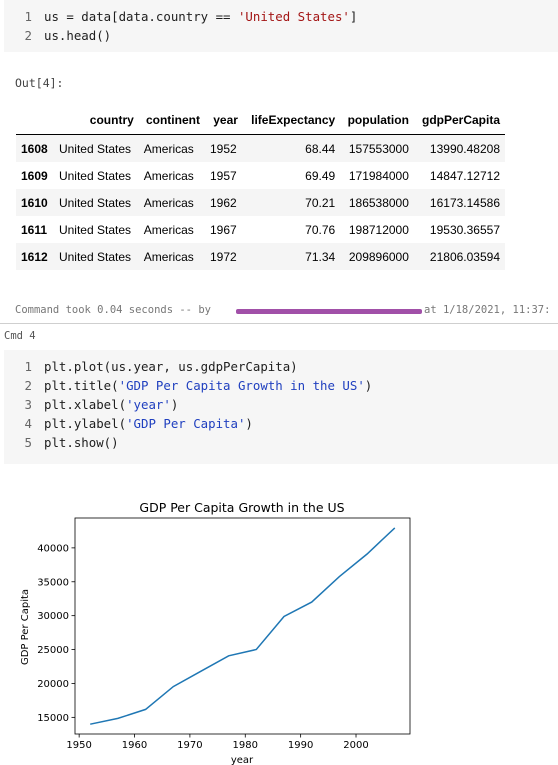 This screenshot has height=765, width=558. I want to click on column-header: population, so click(377, 121).